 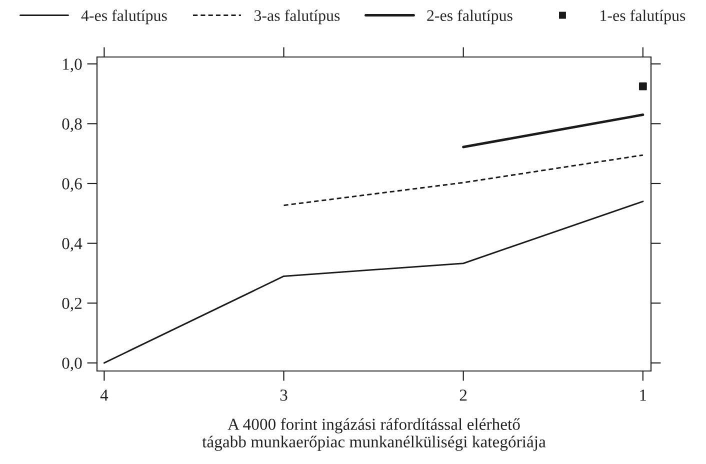 I want to click on y-tick-label: 0,4, so click(x=72, y=245).